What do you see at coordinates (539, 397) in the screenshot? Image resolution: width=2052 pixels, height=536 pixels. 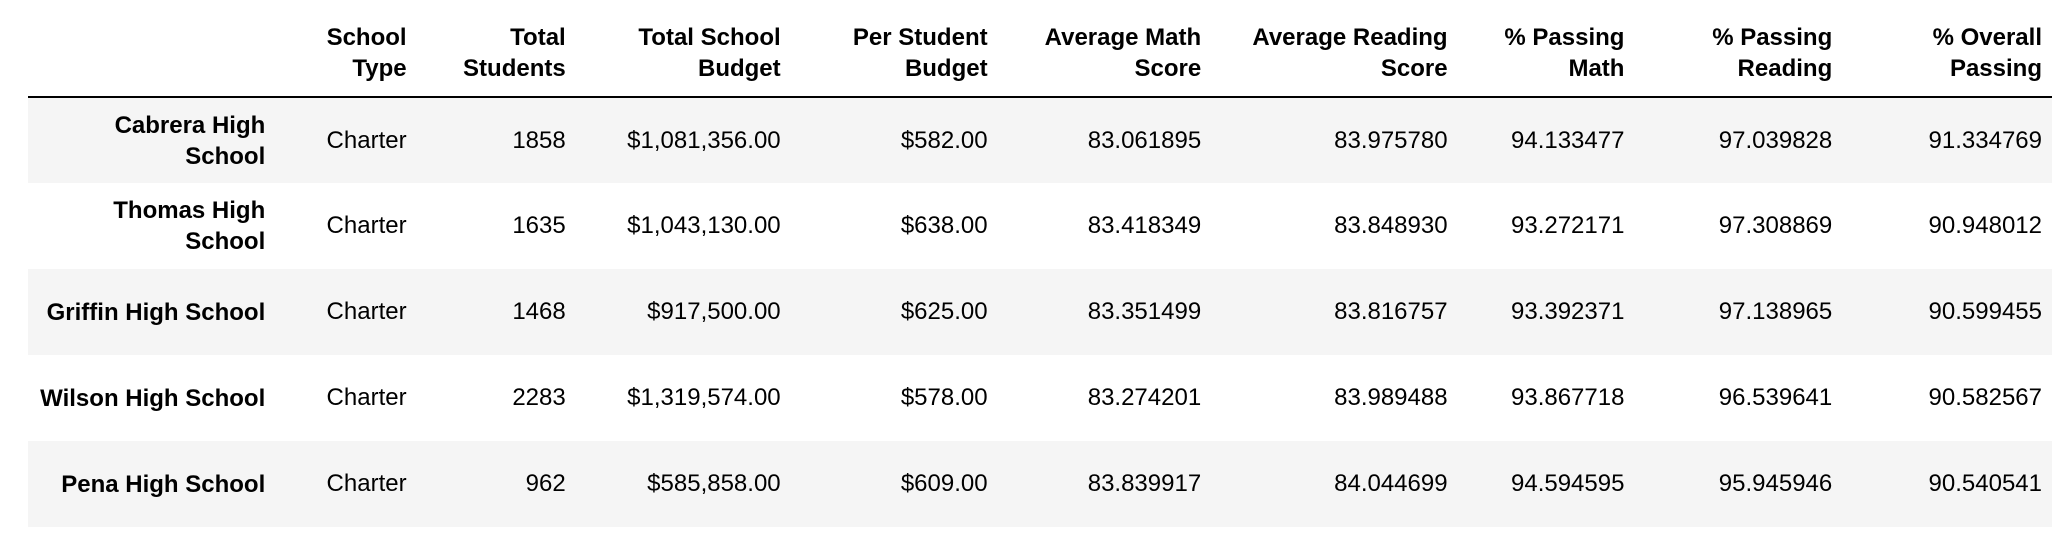 I see `cell-total-students: 2283` at bounding box center [539, 397].